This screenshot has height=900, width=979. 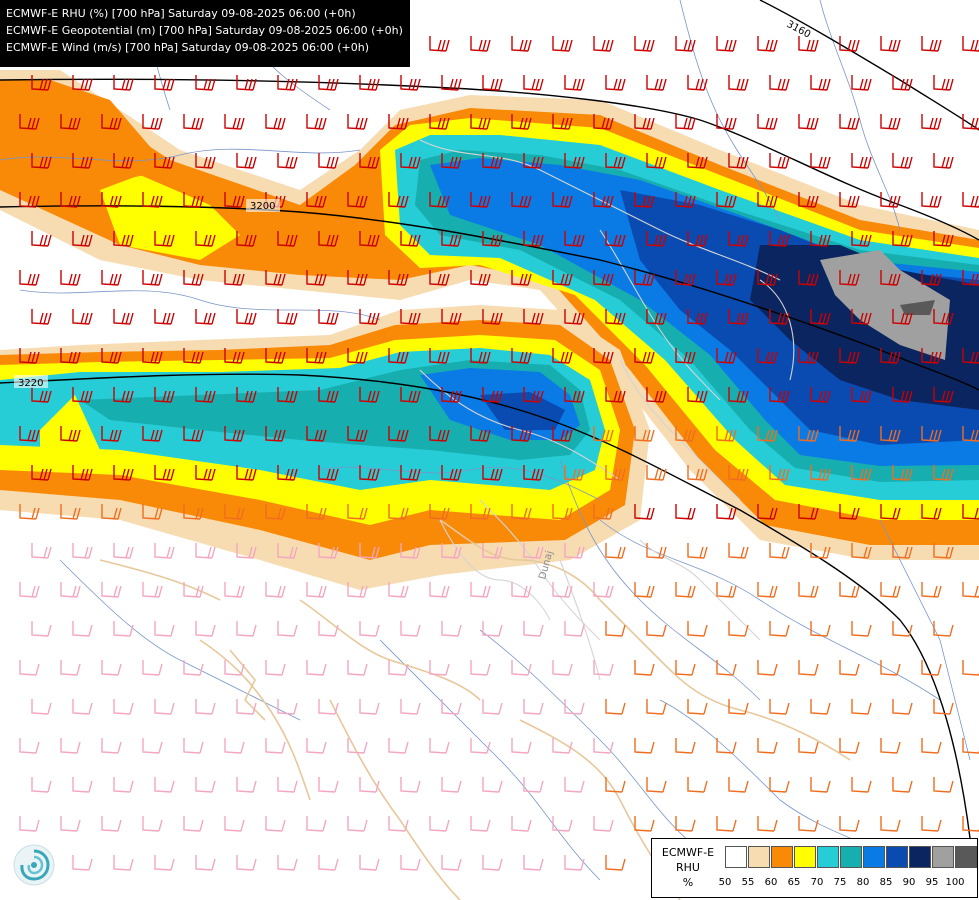 What do you see at coordinates (688, 882) in the screenshot?
I see `legend-unit: %` at bounding box center [688, 882].